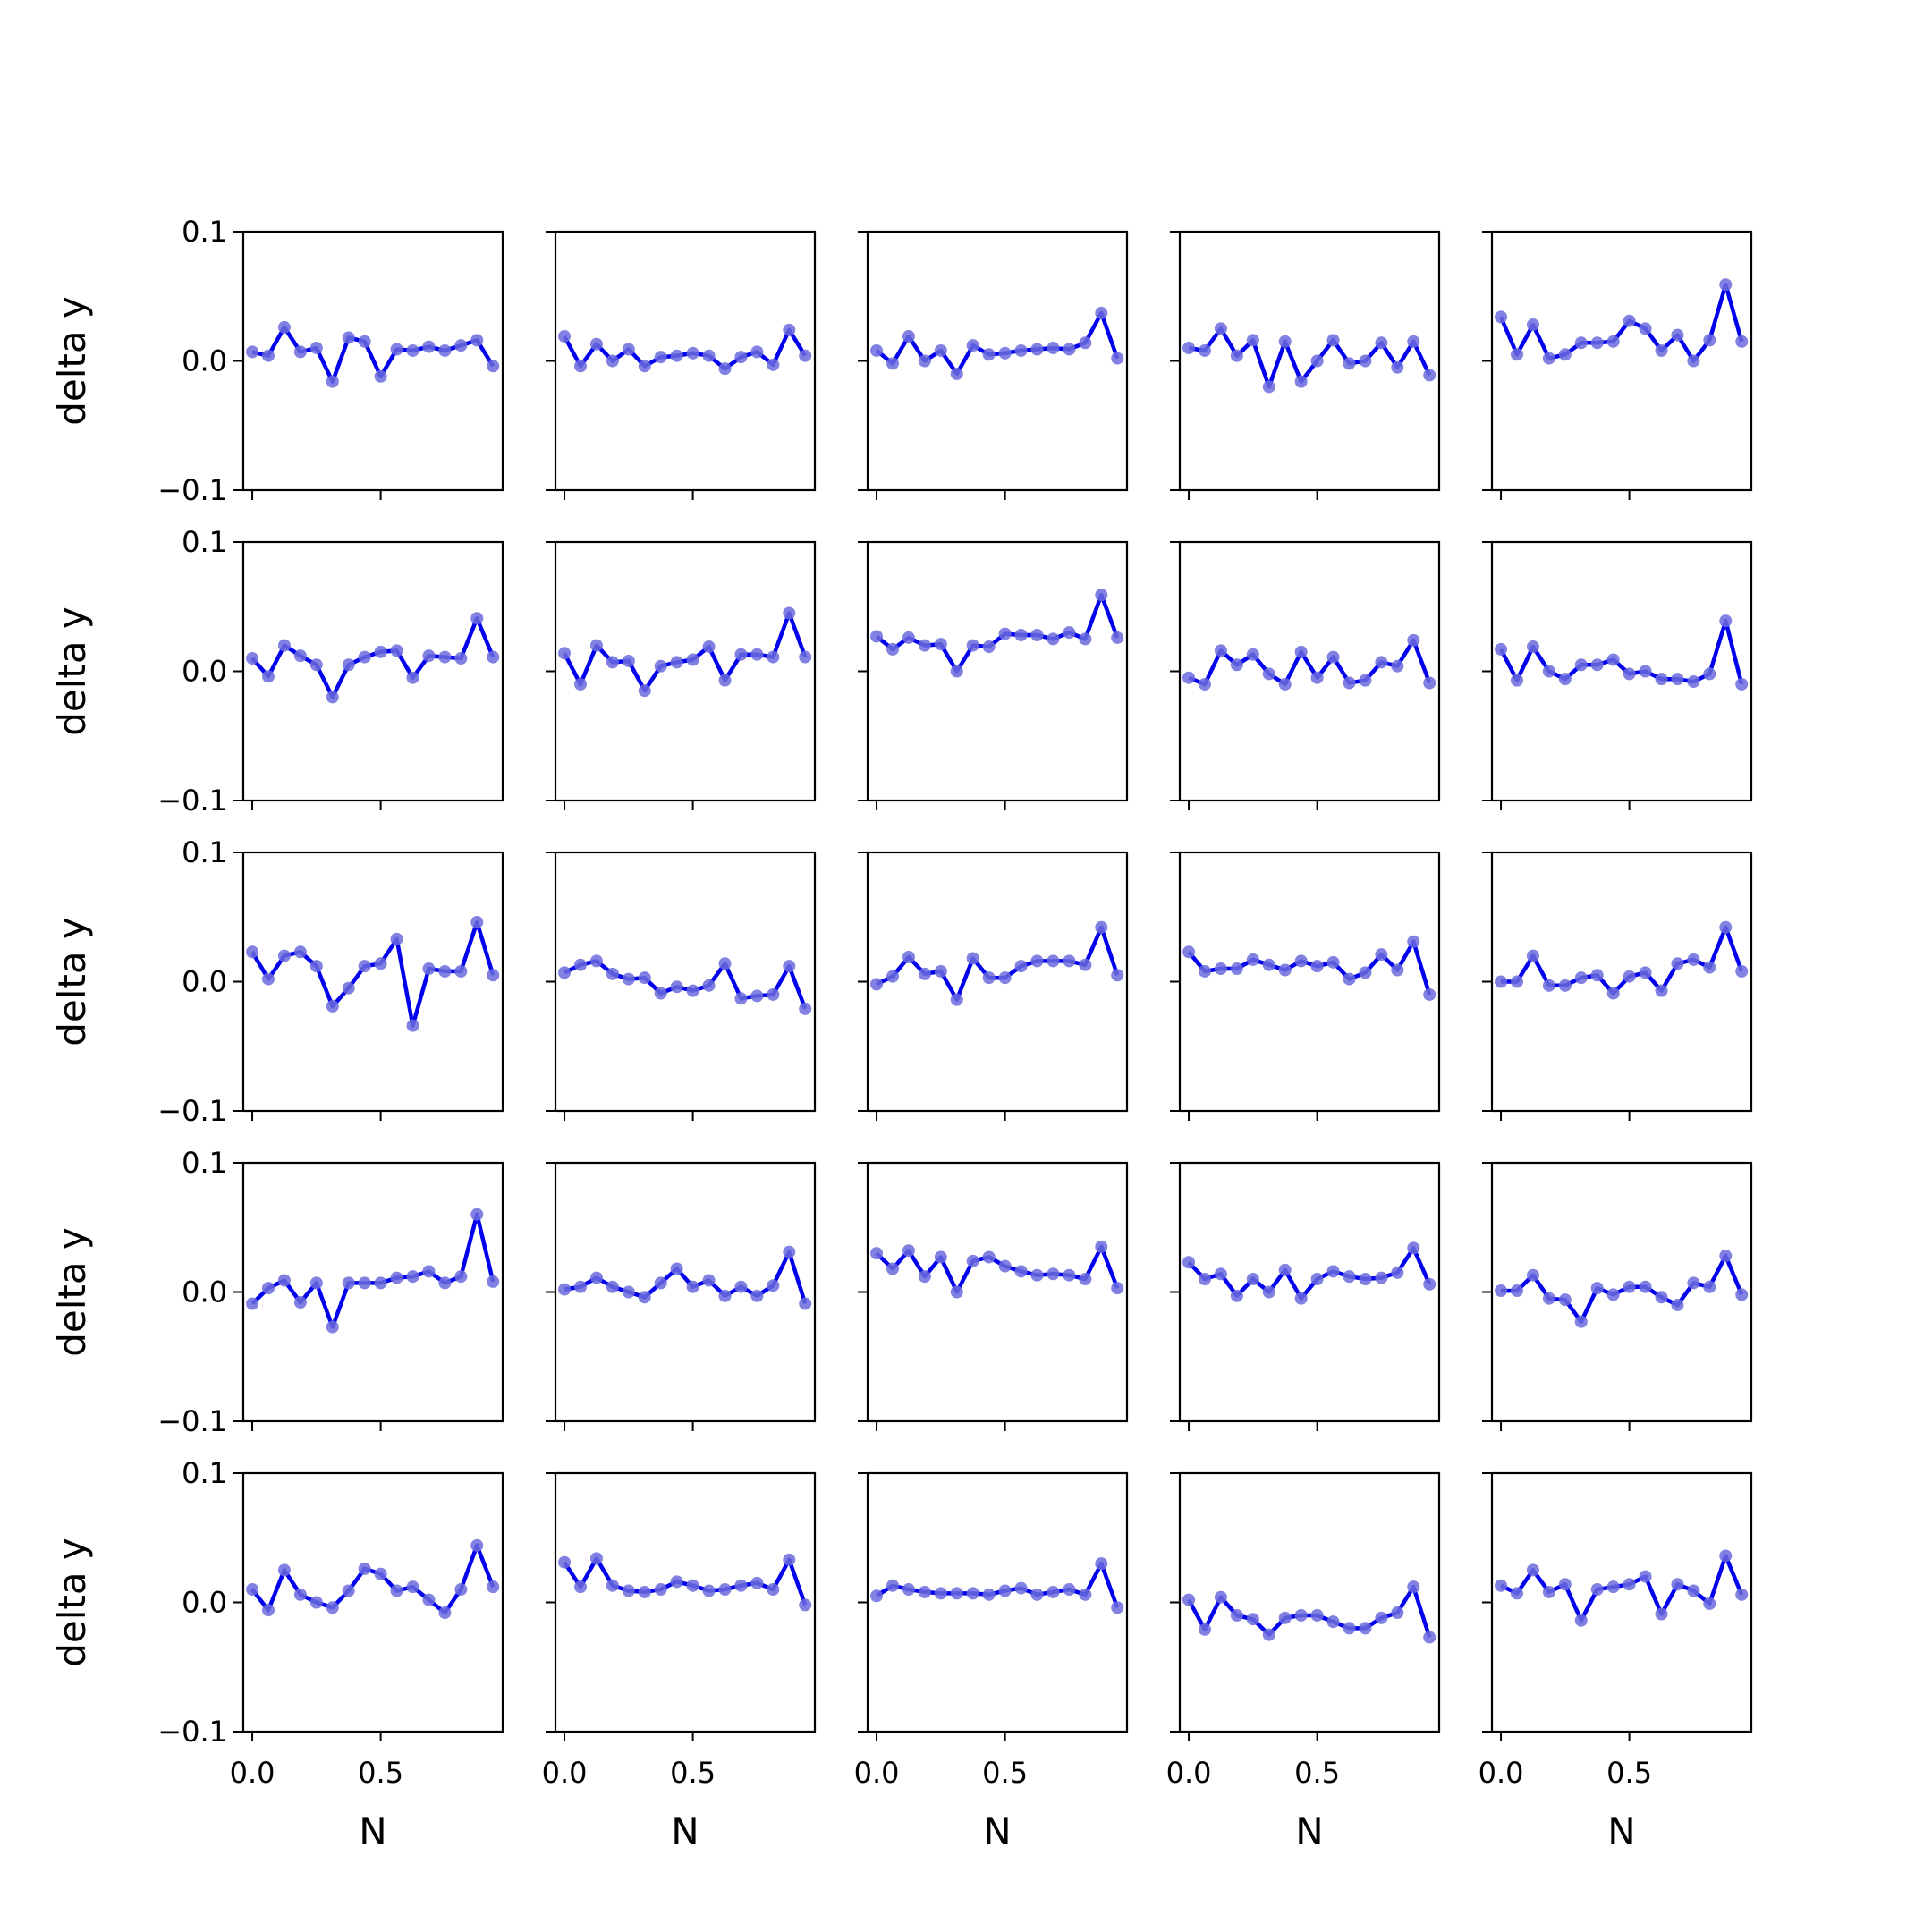 This screenshot has height=1932, width=1932. What do you see at coordinates (997, 361) in the screenshot?
I see `axes-frame-r1c3` at bounding box center [997, 361].